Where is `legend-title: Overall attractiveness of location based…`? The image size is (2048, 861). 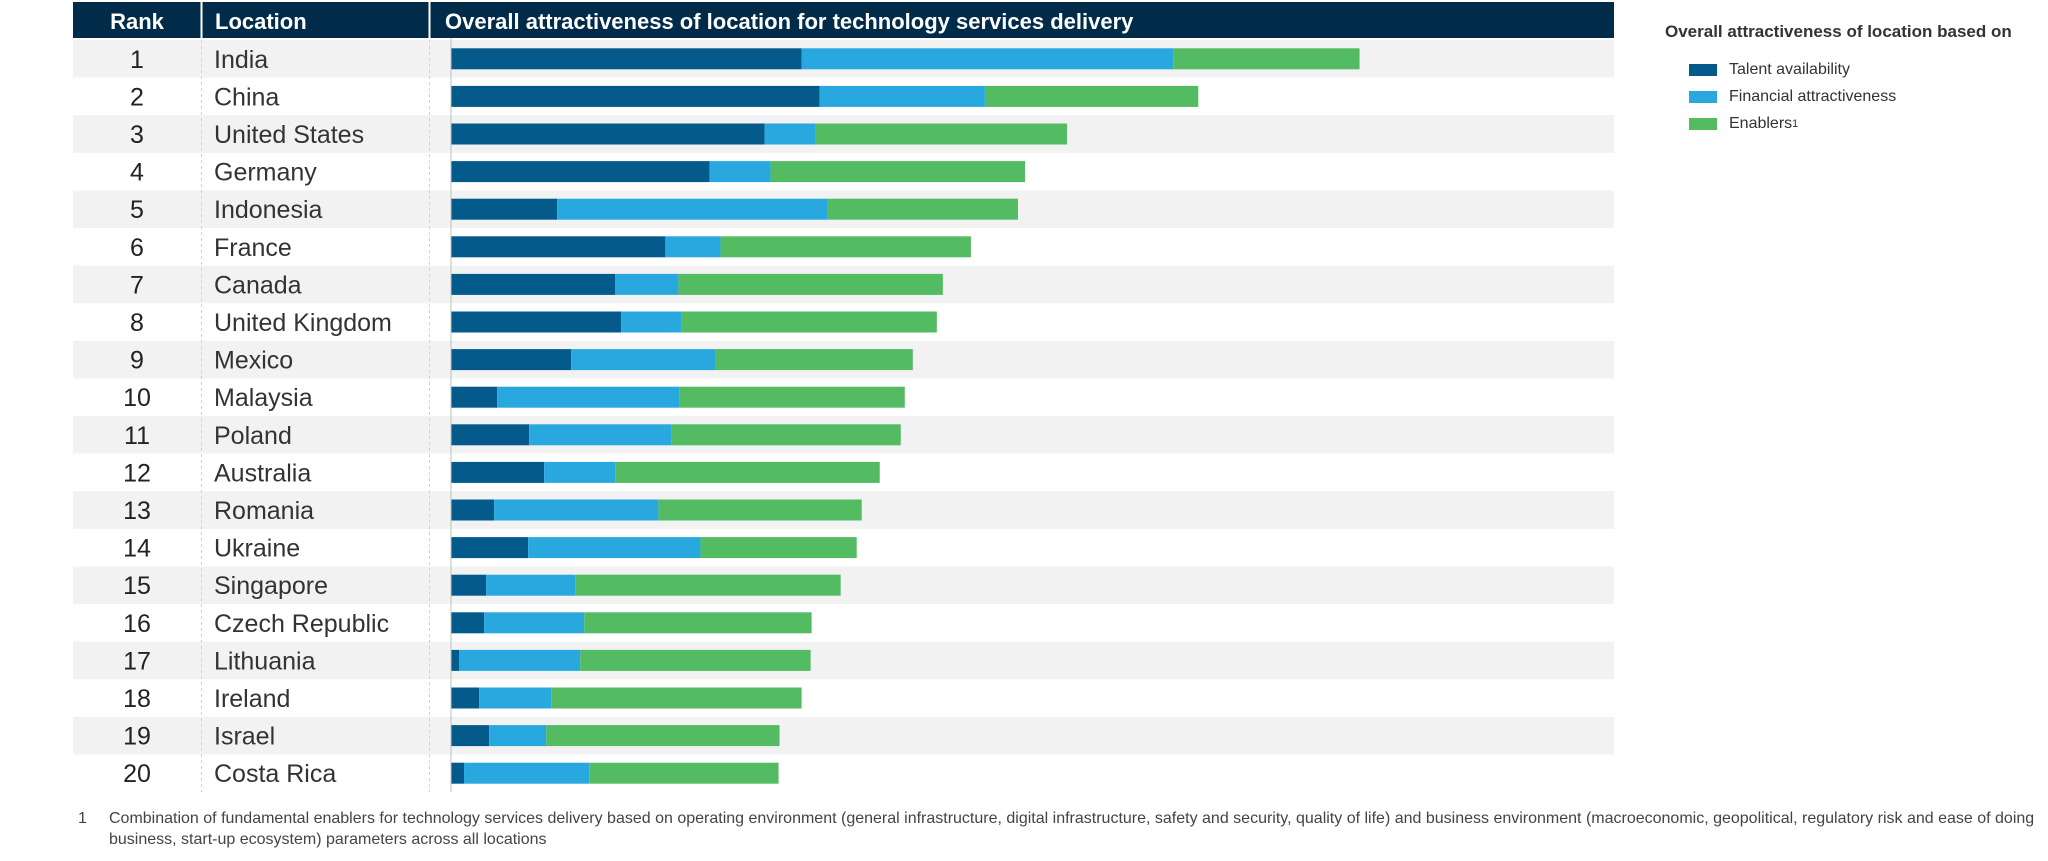
legend-title: Overall attractiveness of location based… is located at coordinates (1838, 31).